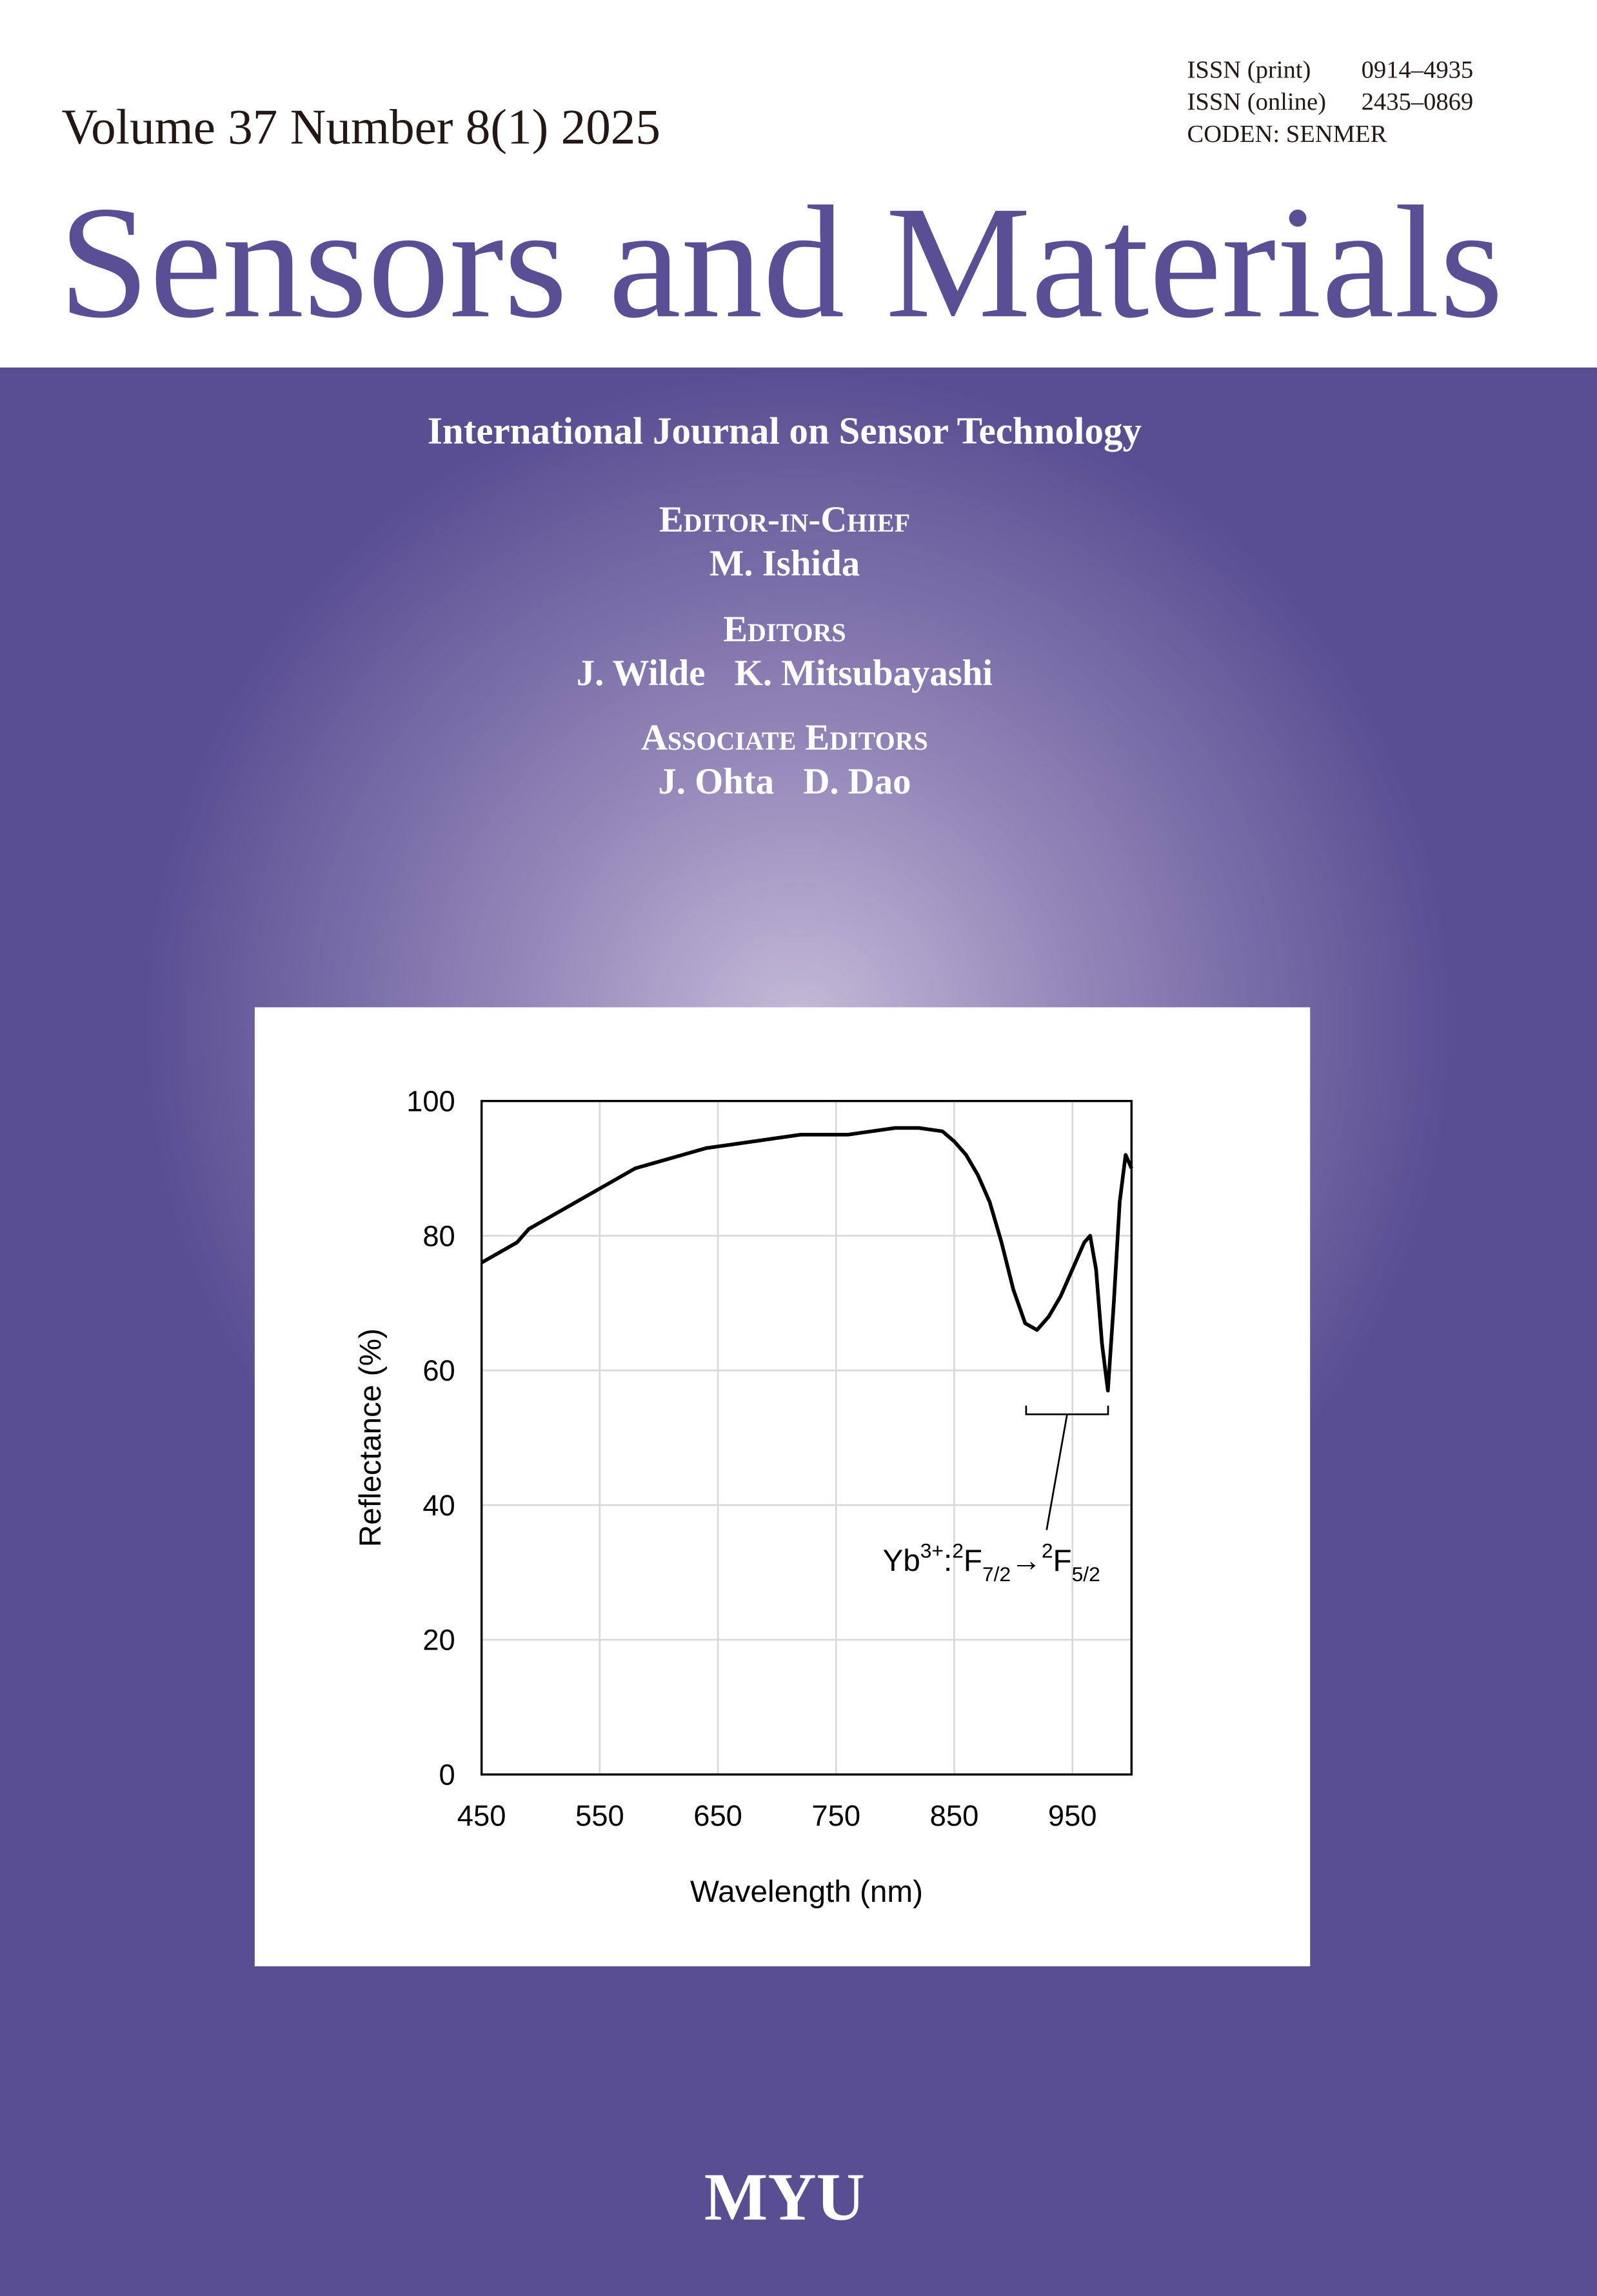 Image resolution: width=1597 pixels, height=2296 pixels. Describe the element at coordinates (806, 1892) in the screenshot. I see `x-axis-title: Wavelength (nm)` at that location.